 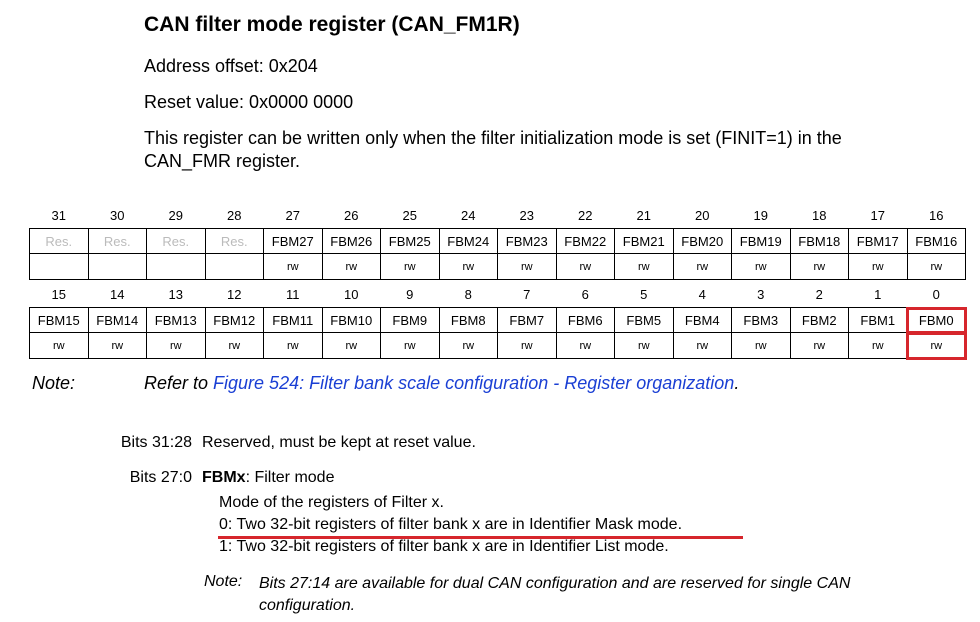 I want to click on field-cell: FBM13, so click(x=176, y=320).